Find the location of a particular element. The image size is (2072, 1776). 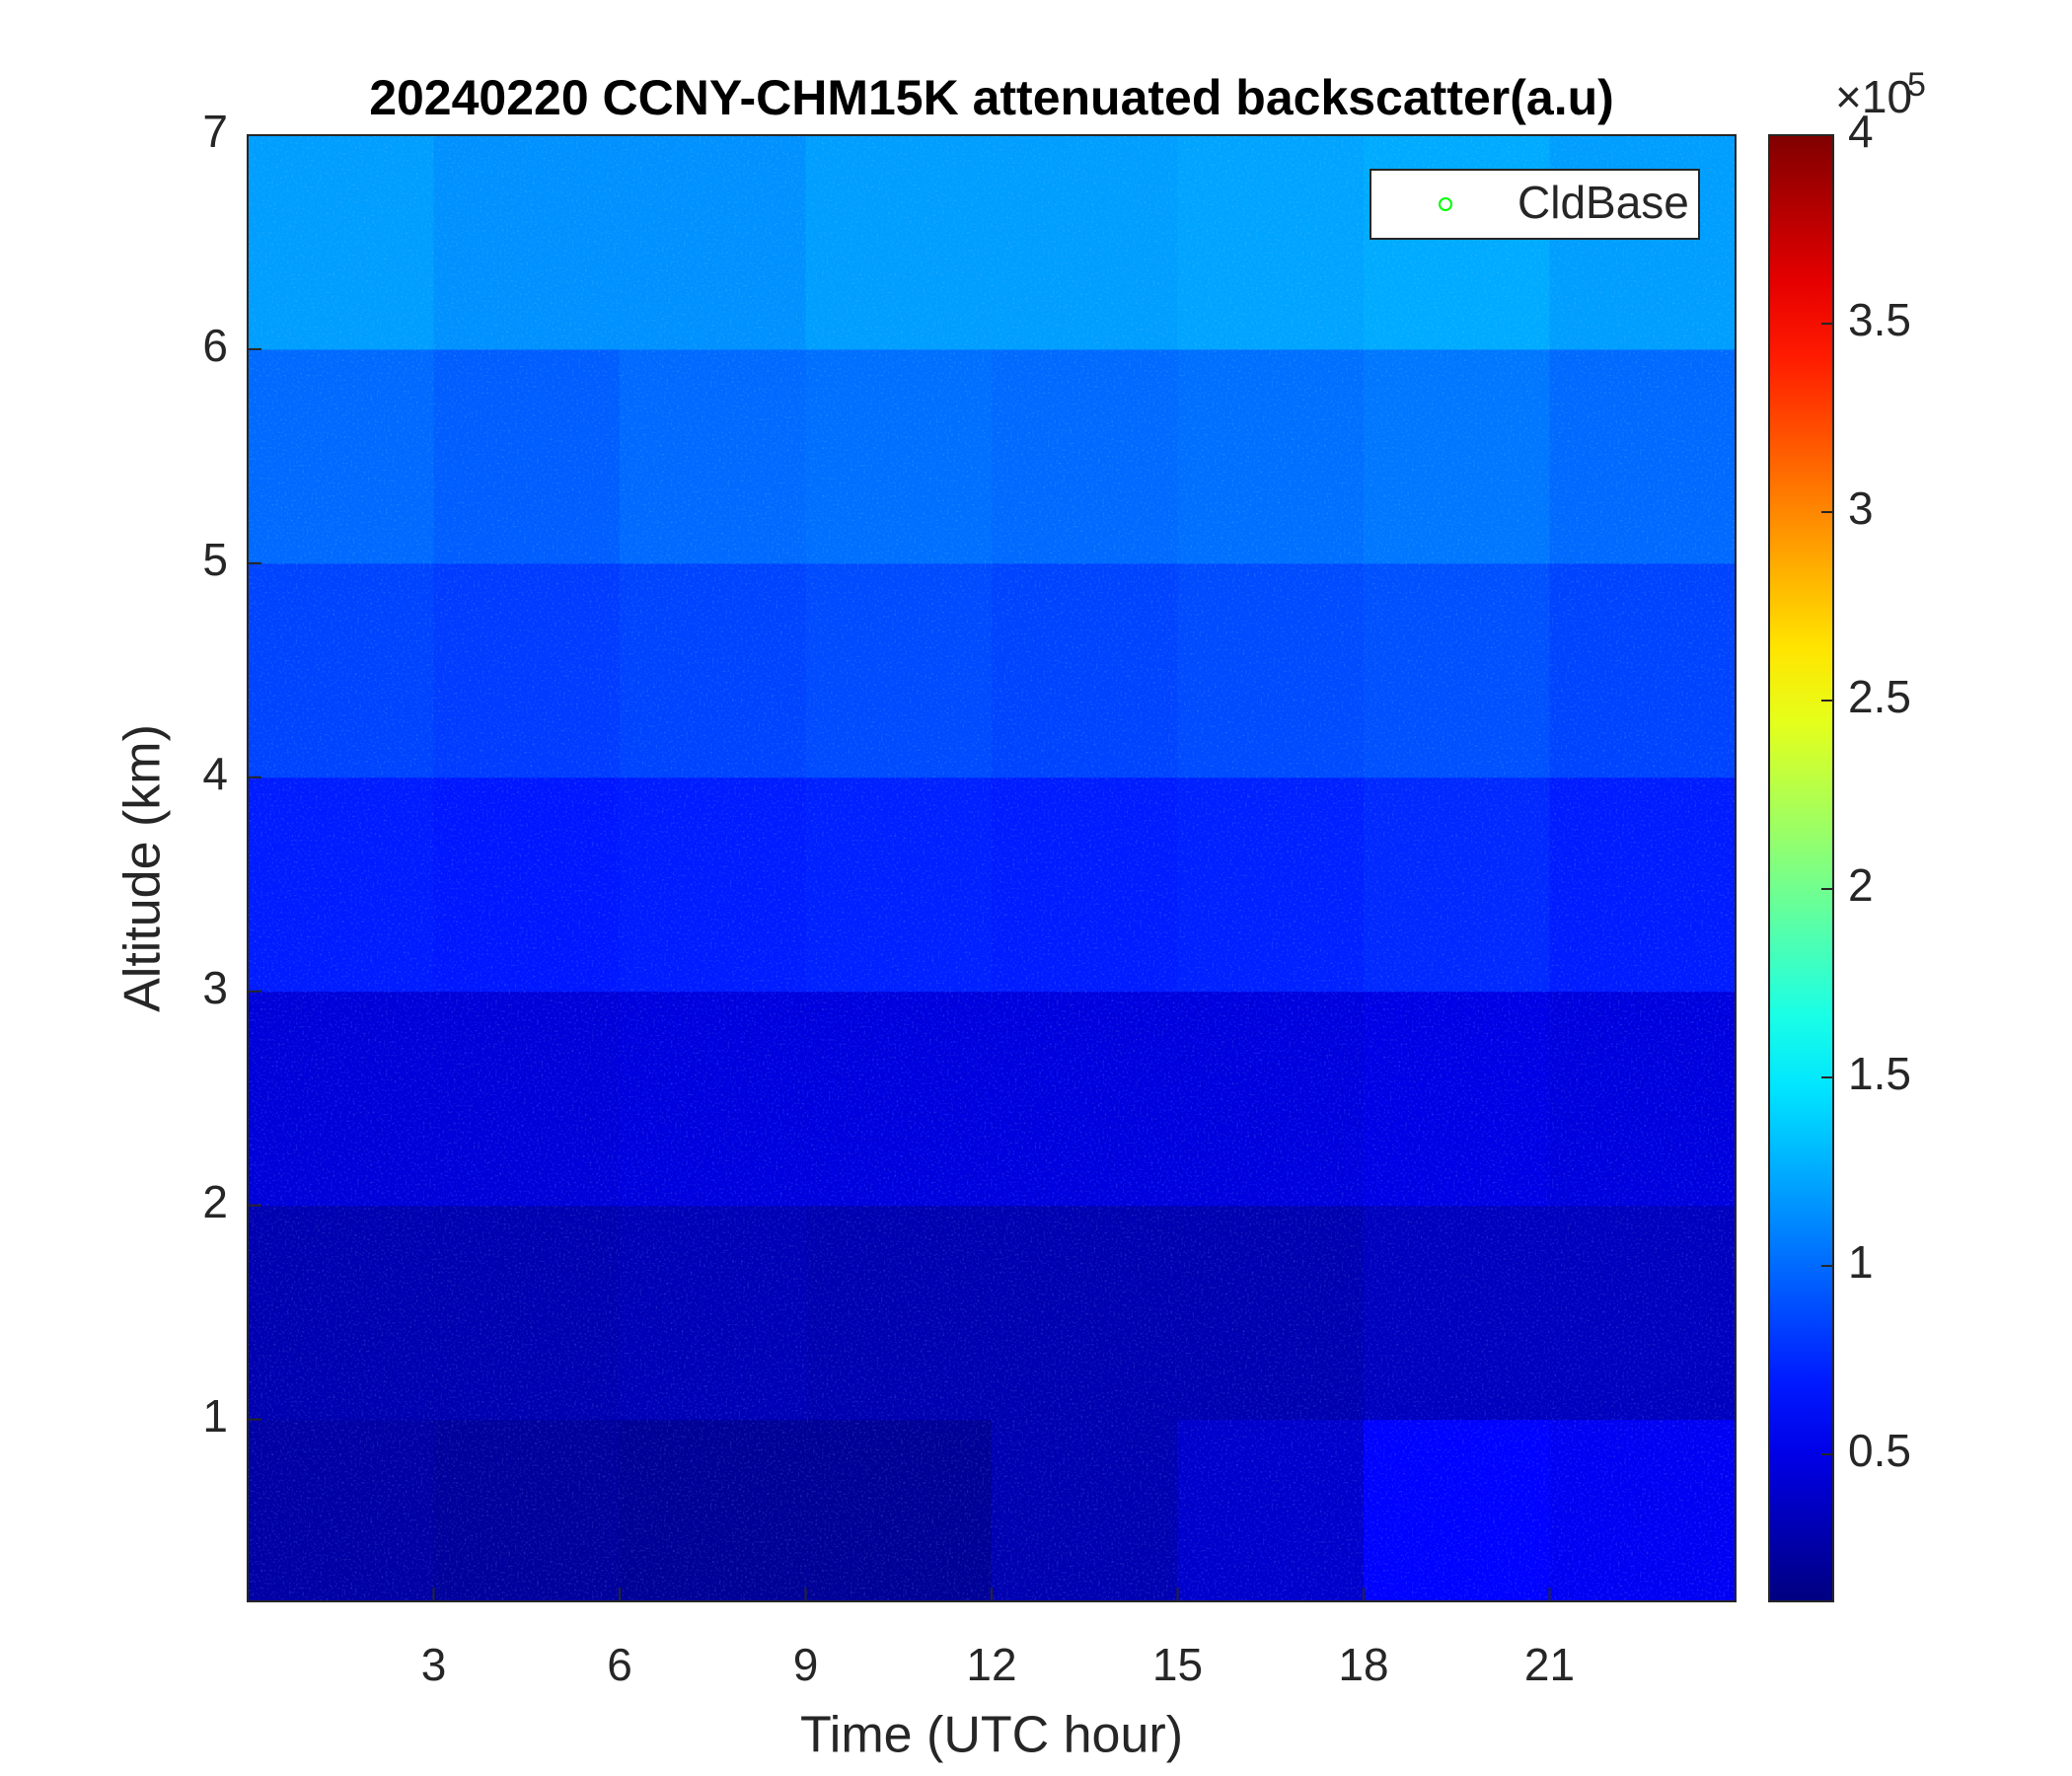

x-tick-label: 3 is located at coordinates (434, 1665).